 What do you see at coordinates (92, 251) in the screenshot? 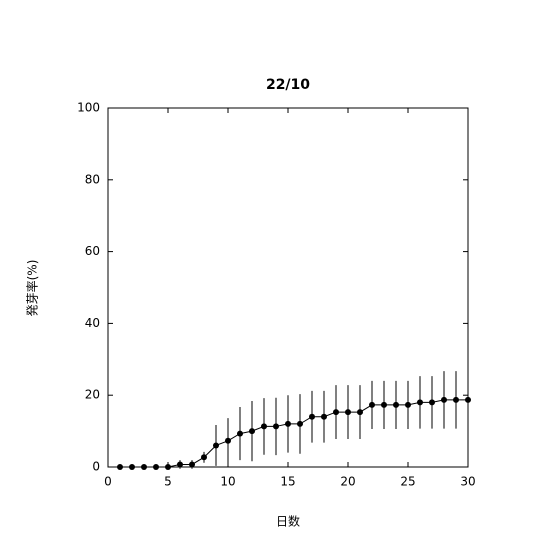
I see `y-tick-label: 60` at bounding box center [92, 251].